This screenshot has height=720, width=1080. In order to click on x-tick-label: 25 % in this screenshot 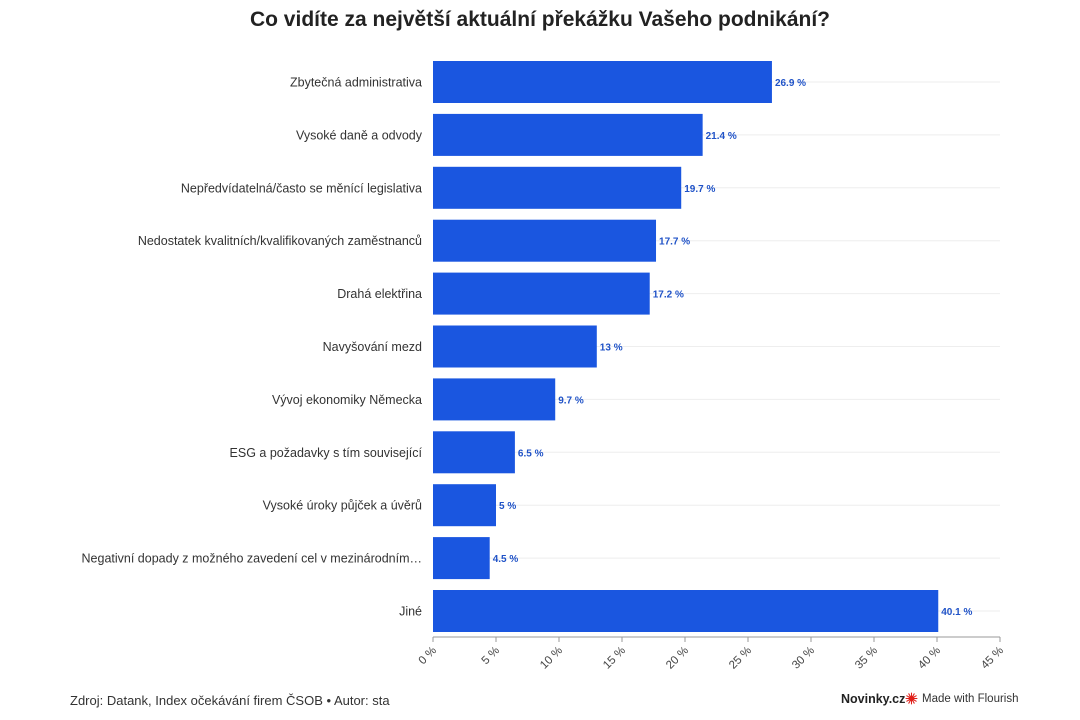, I will do `click(740, 658)`.